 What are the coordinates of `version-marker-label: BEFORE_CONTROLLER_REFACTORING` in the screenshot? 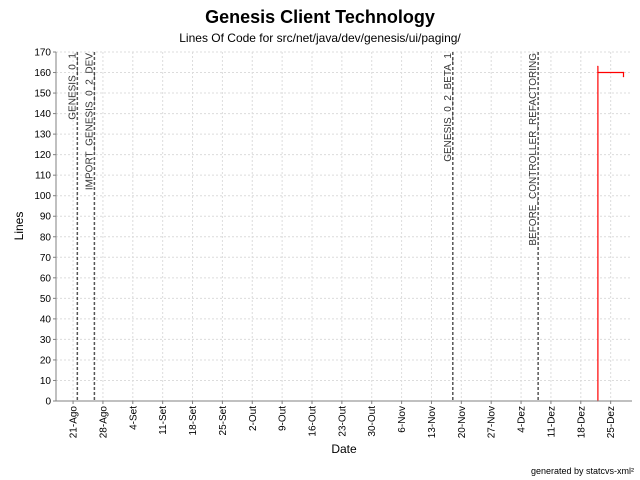 It's located at (533, 149).